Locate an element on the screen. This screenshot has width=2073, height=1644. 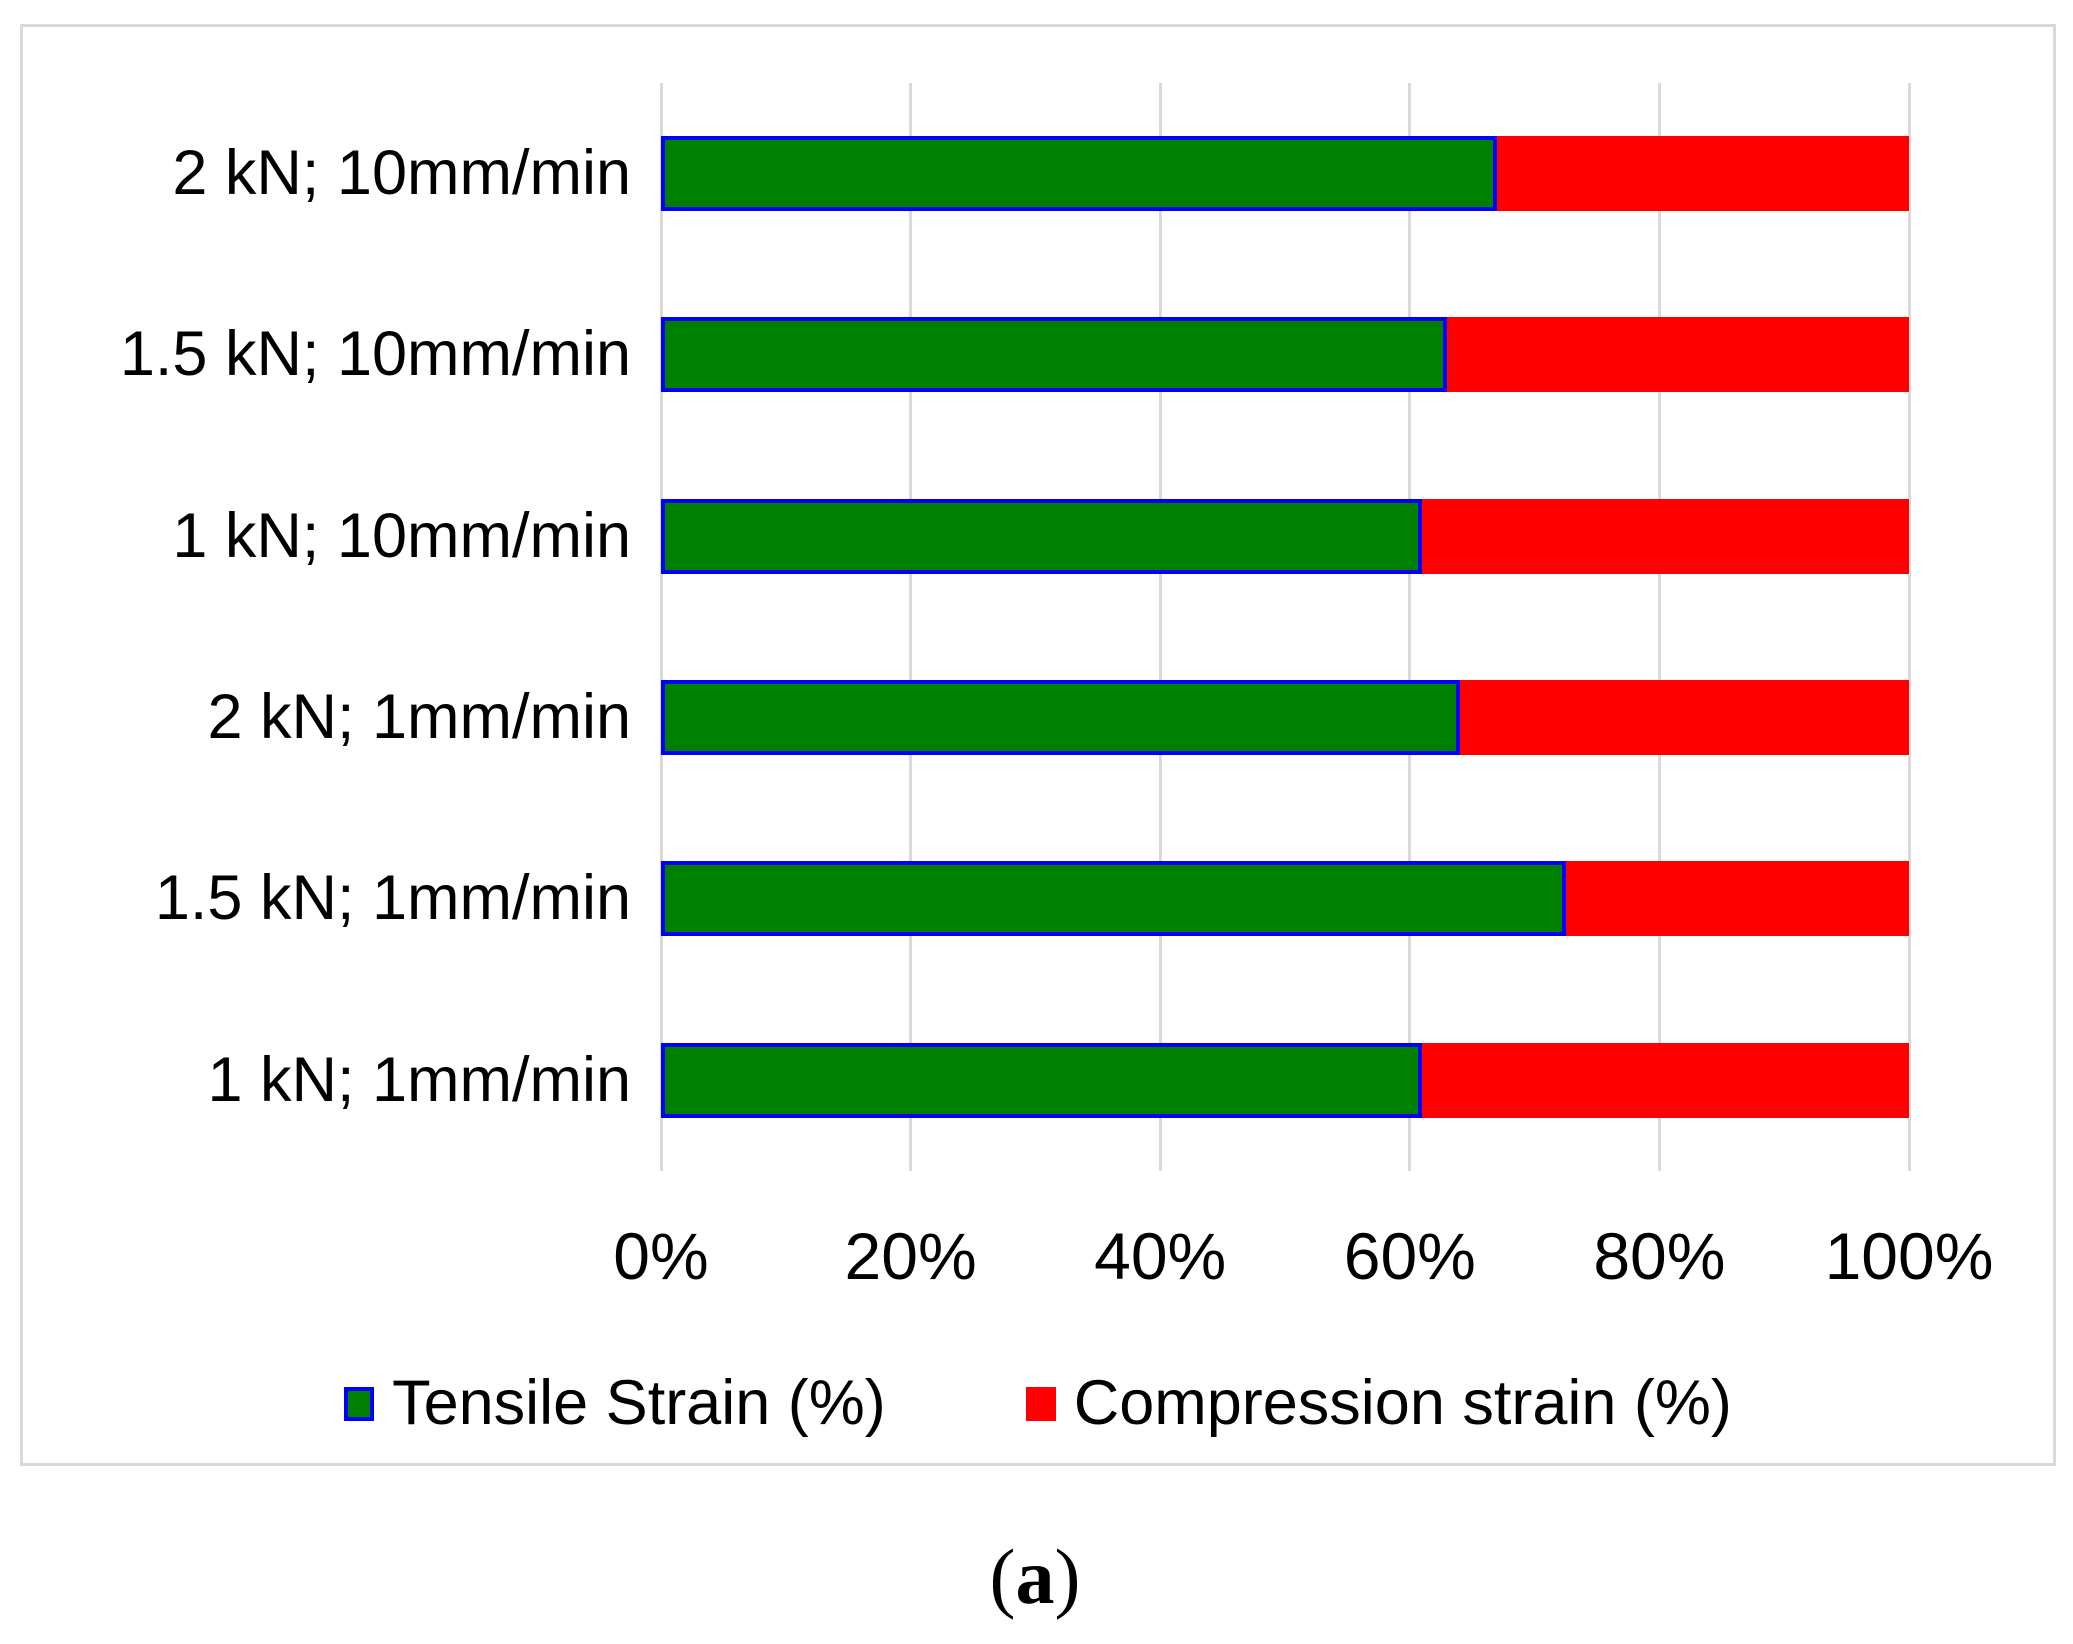
category-label: 2 kN; 1mm/min is located at coordinates (419, 717).